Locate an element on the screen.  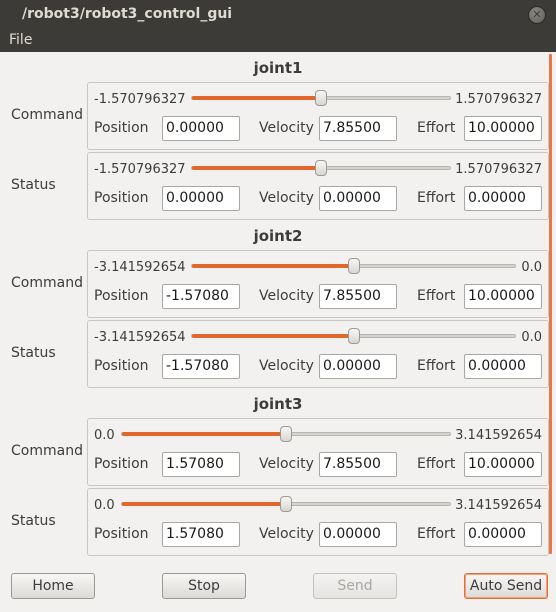
joint1-command-min-label: -1.570796327 is located at coordinates (140, 99).